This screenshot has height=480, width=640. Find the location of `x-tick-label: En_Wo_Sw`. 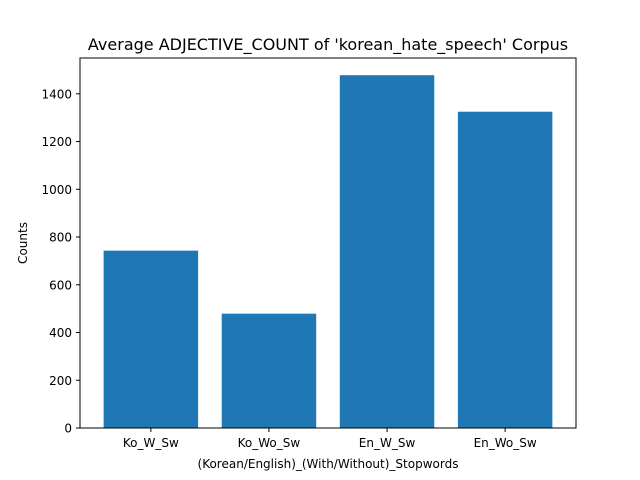

x-tick-label: En_Wo_Sw is located at coordinates (505, 443).